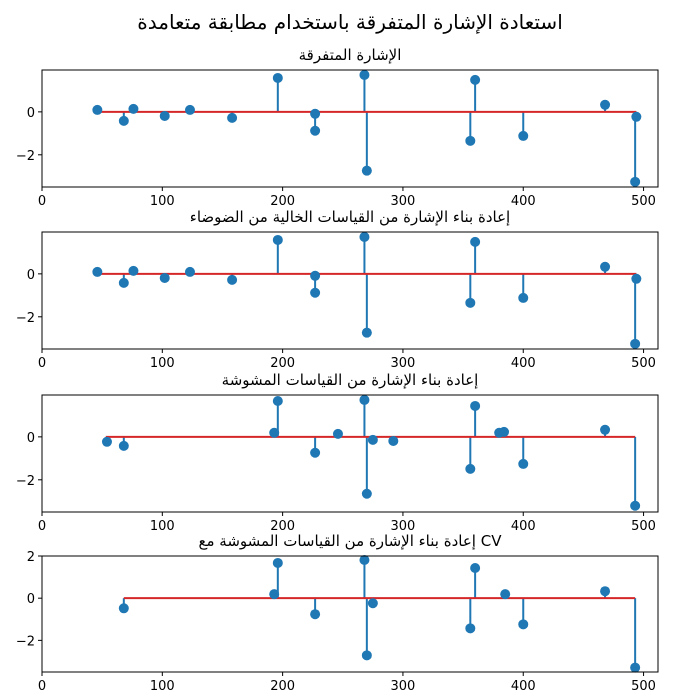 The width and height of the screenshot is (700, 700). What do you see at coordinates (350, 55) in the screenshot?
I see `subplot-1-title: الإشارة المتفرقة` at bounding box center [350, 55].